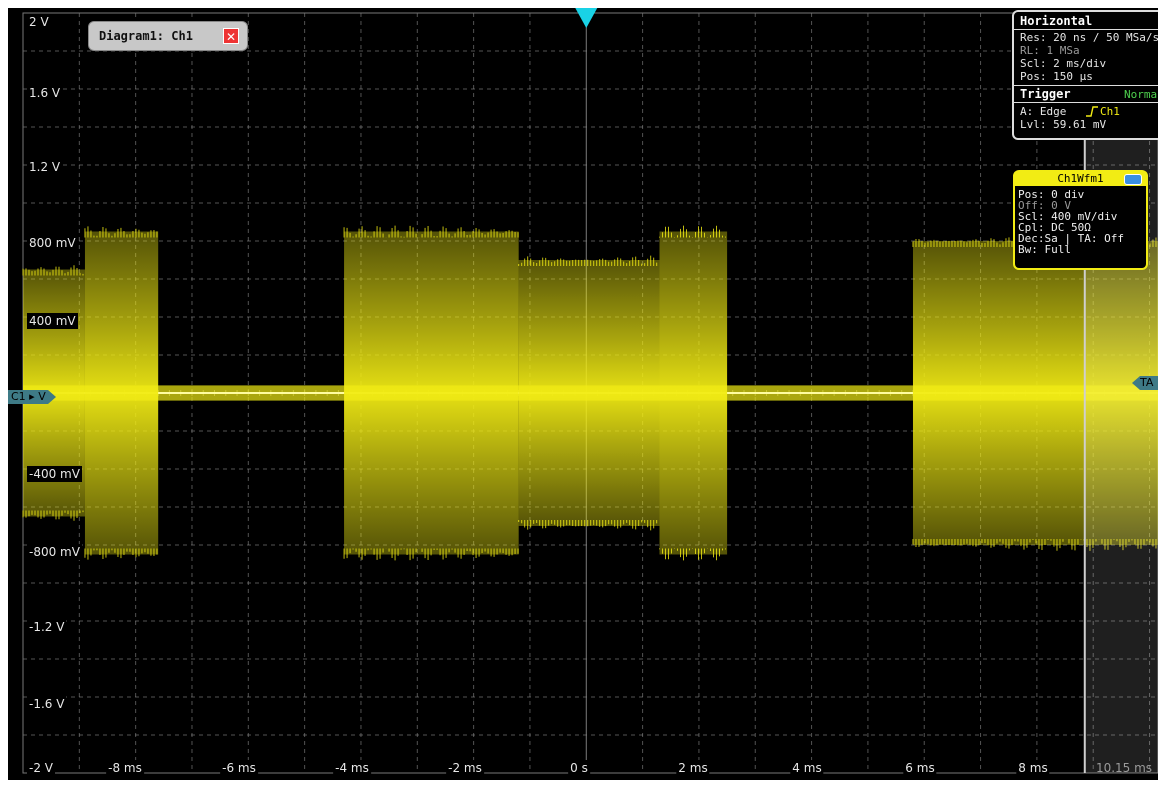  Describe the element at coordinates (920, 768) in the screenshot. I see `x-tick-label: 6 ms` at that location.